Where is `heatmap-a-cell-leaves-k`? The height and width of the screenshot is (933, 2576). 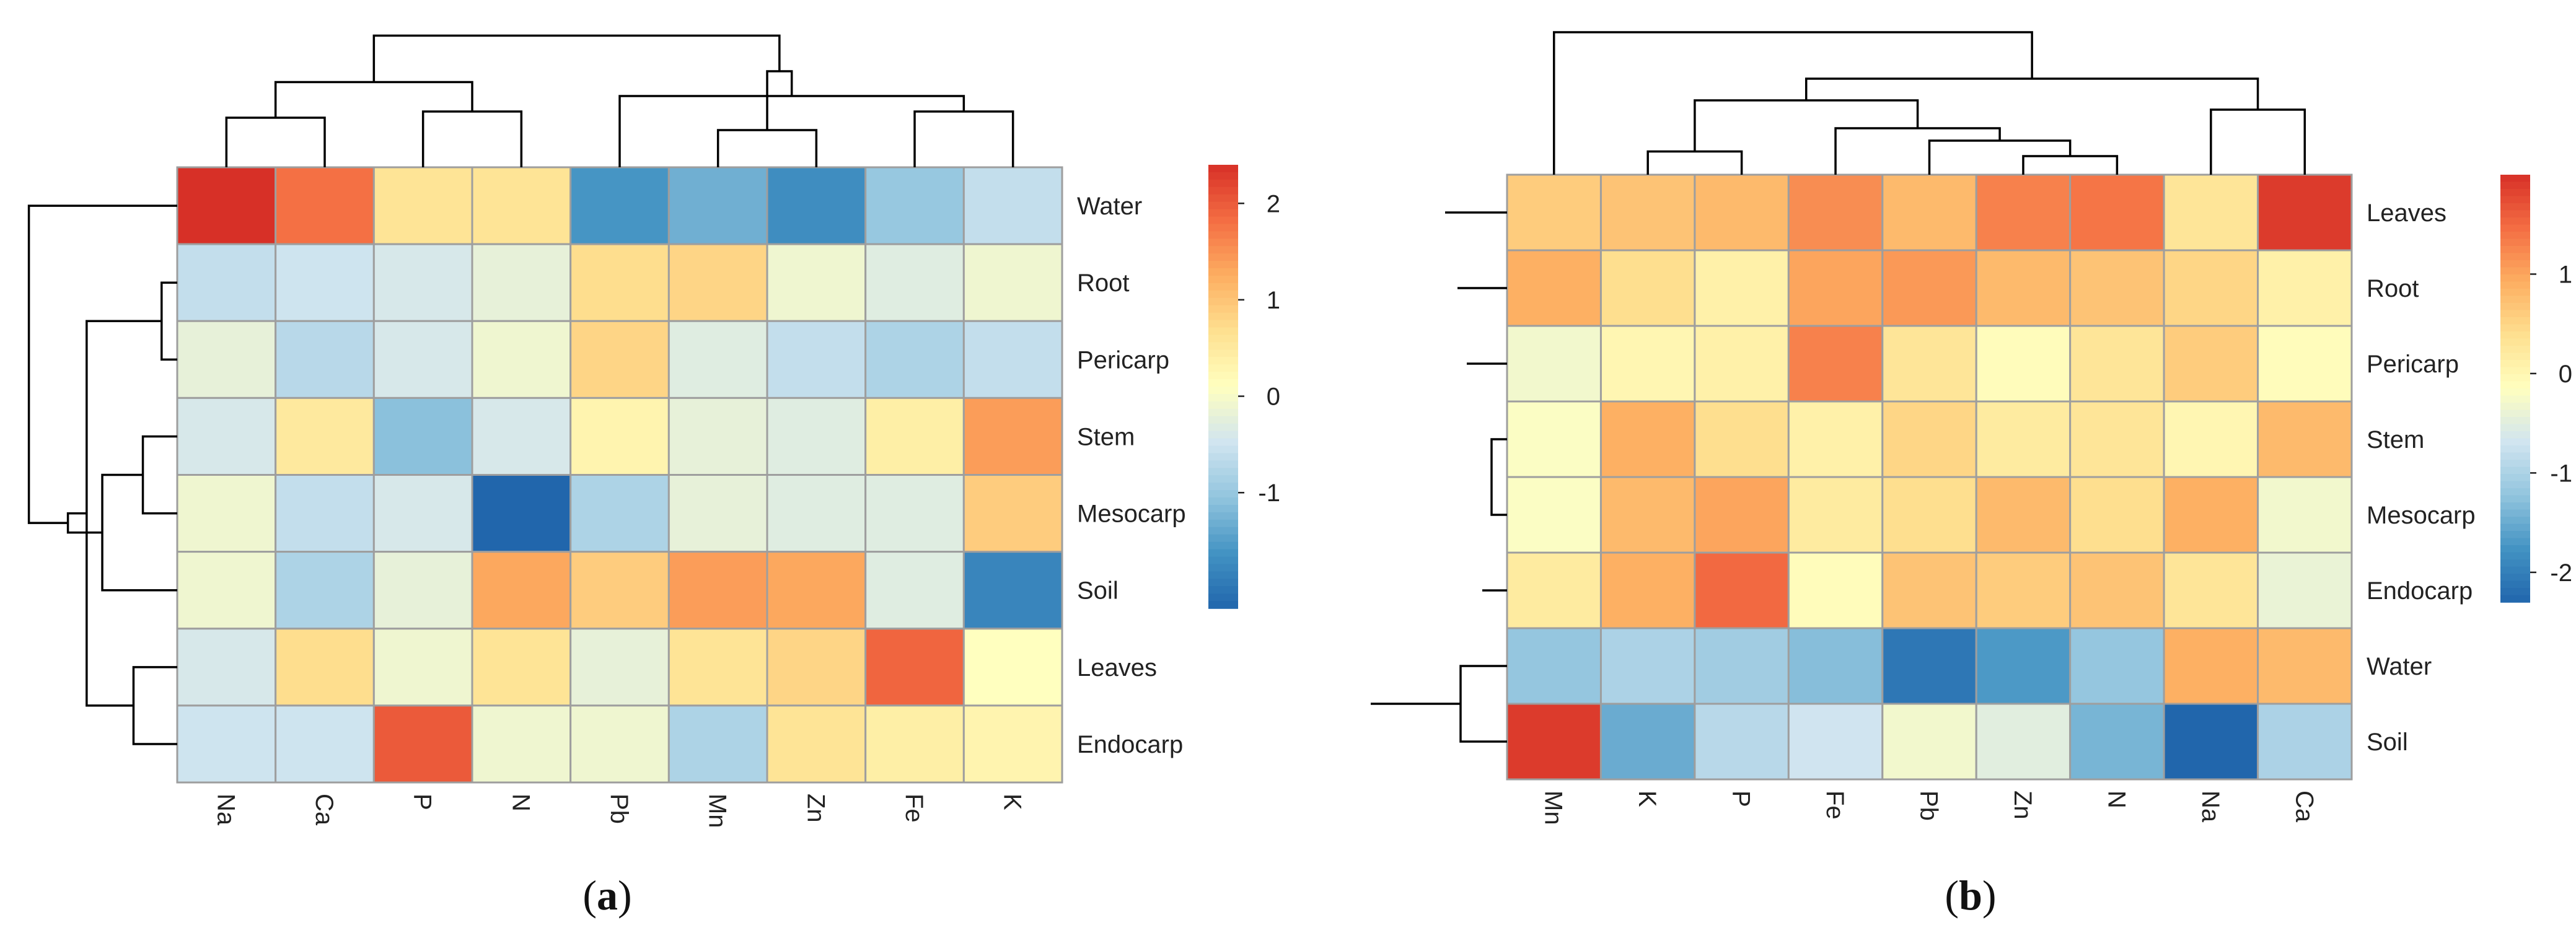
heatmap-a-cell-leaves-k is located at coordinates (1012, 668).